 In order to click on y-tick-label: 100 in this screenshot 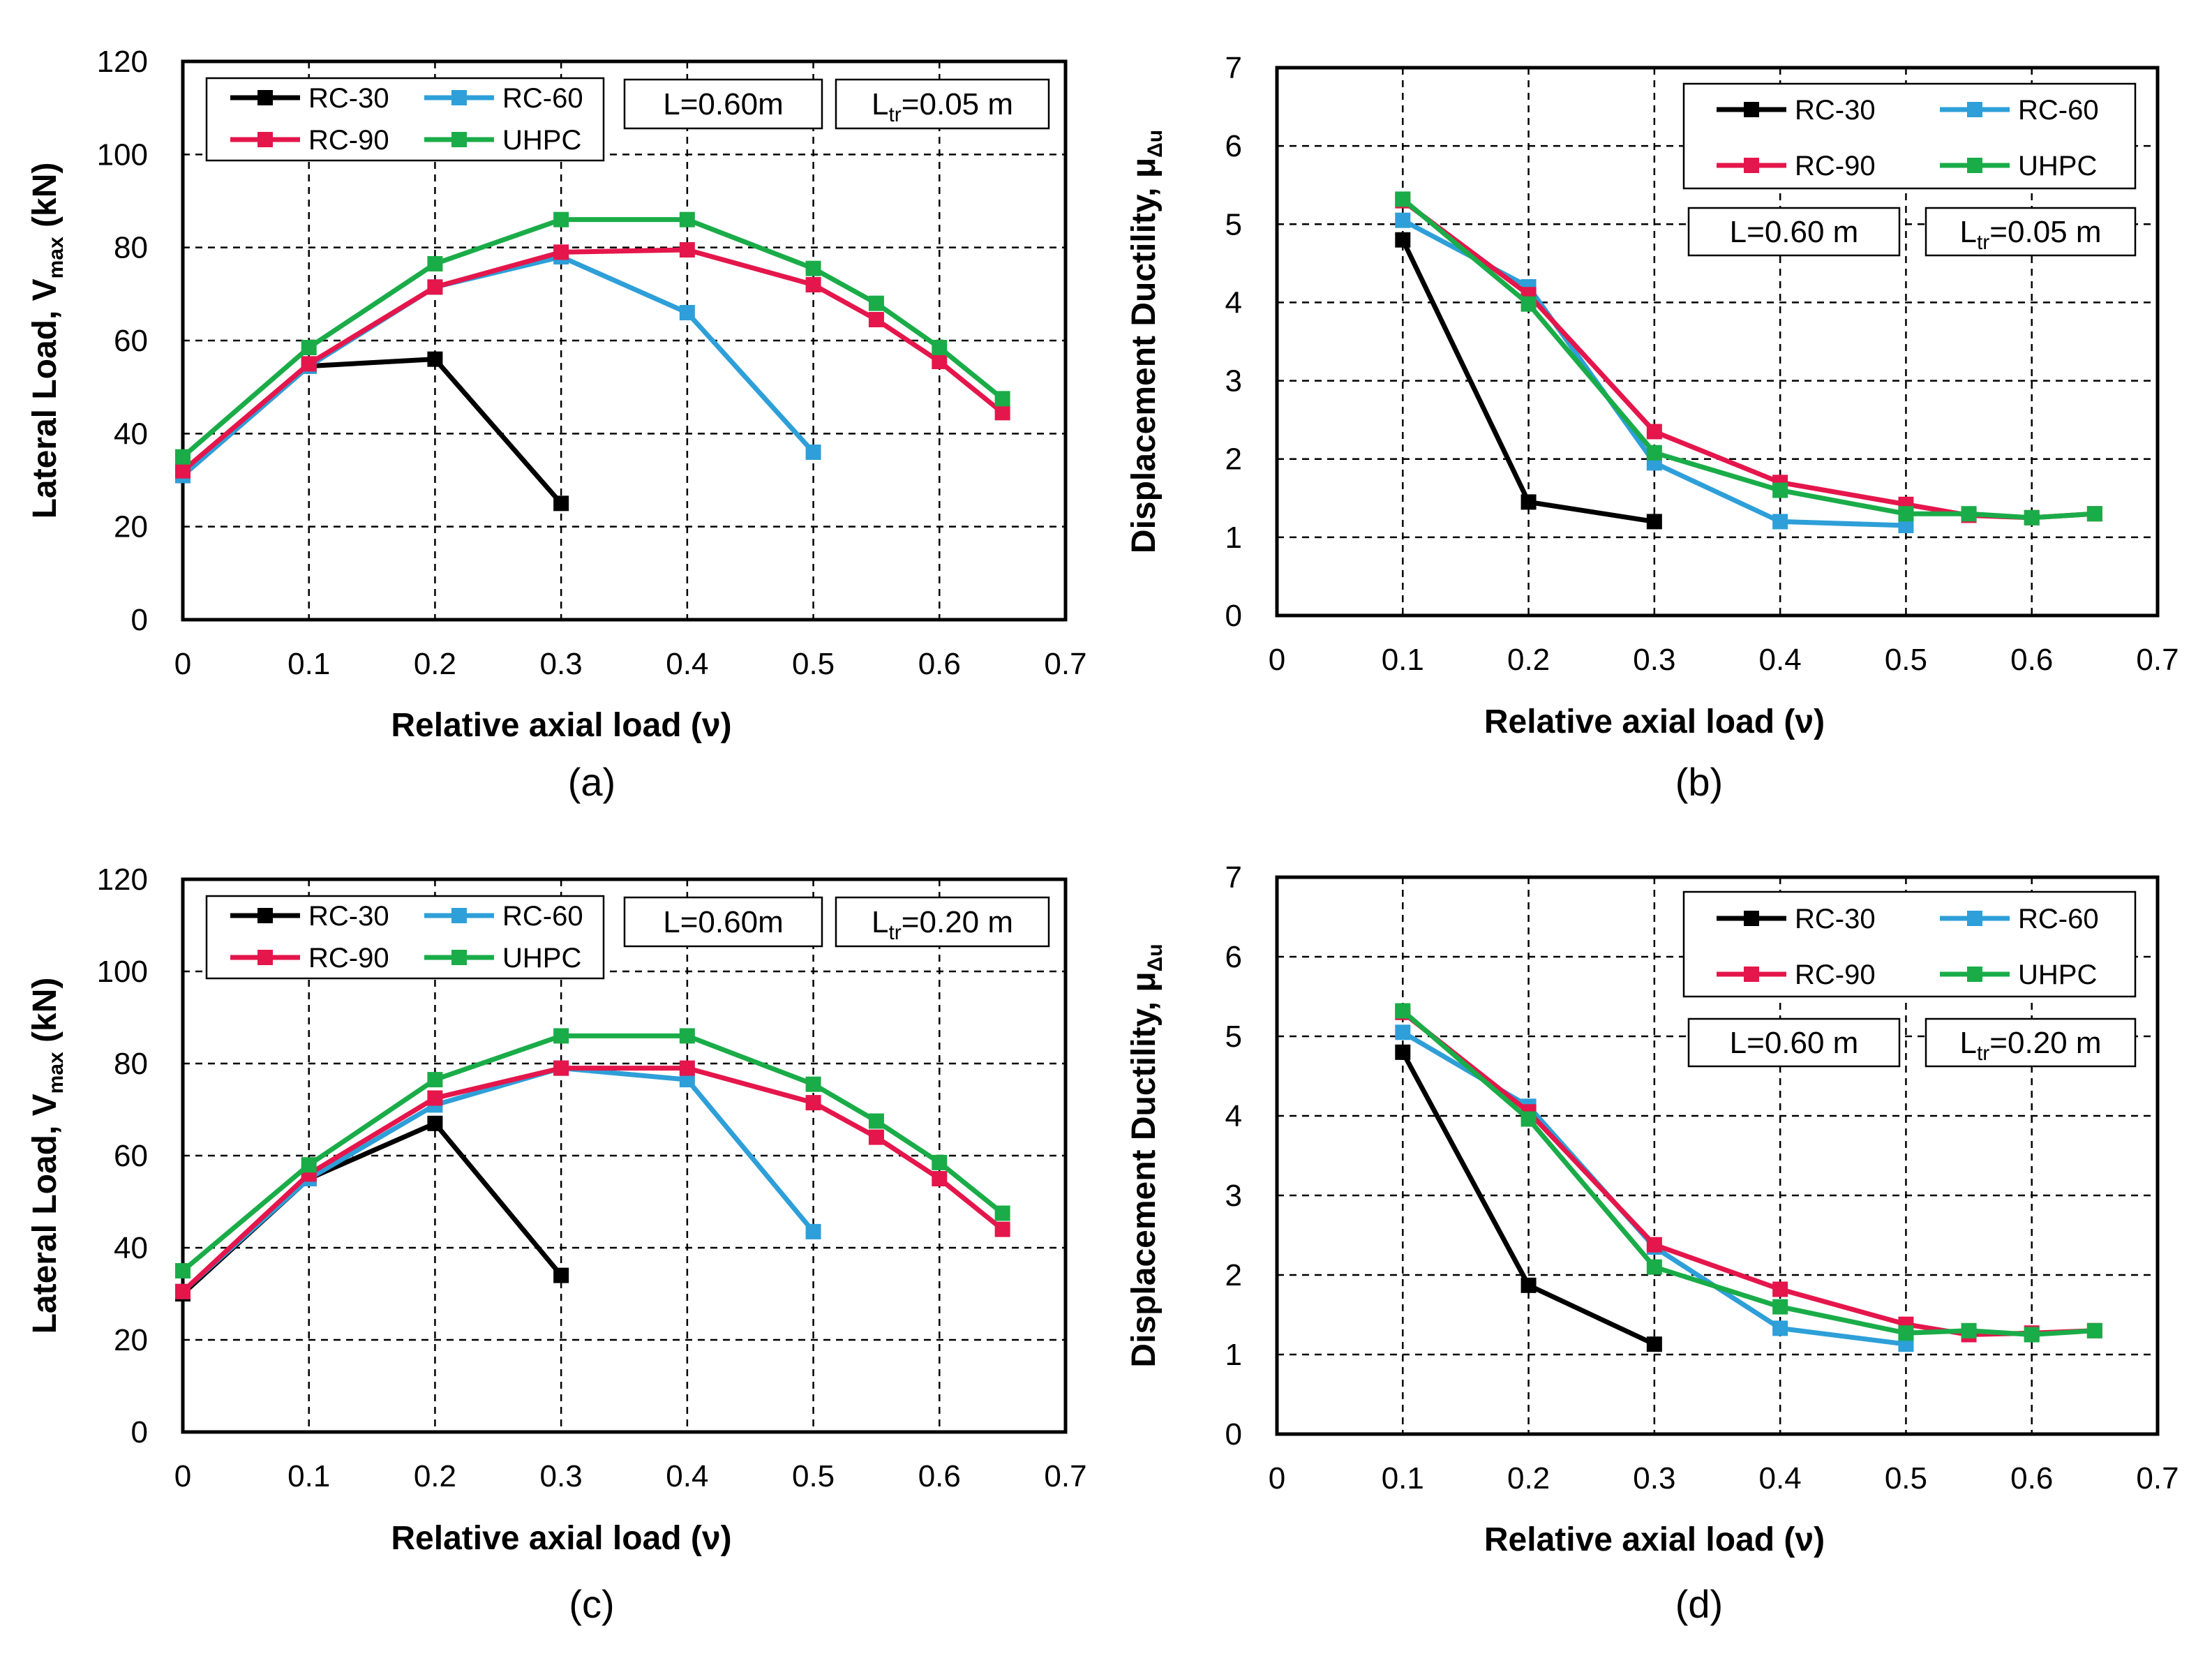, I will do `click(123, 972)`.